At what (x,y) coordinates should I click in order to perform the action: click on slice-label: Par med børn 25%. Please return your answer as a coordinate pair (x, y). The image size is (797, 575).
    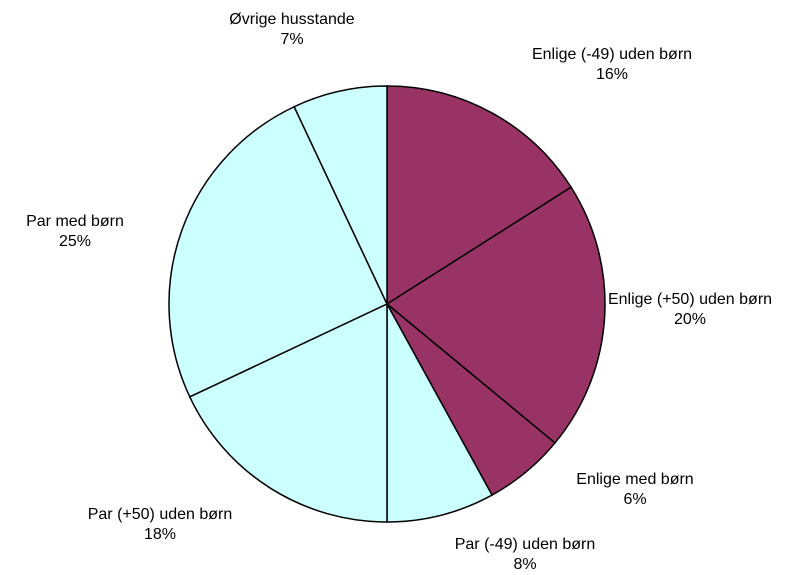
    Looking at the image, I should click on (80, 232).